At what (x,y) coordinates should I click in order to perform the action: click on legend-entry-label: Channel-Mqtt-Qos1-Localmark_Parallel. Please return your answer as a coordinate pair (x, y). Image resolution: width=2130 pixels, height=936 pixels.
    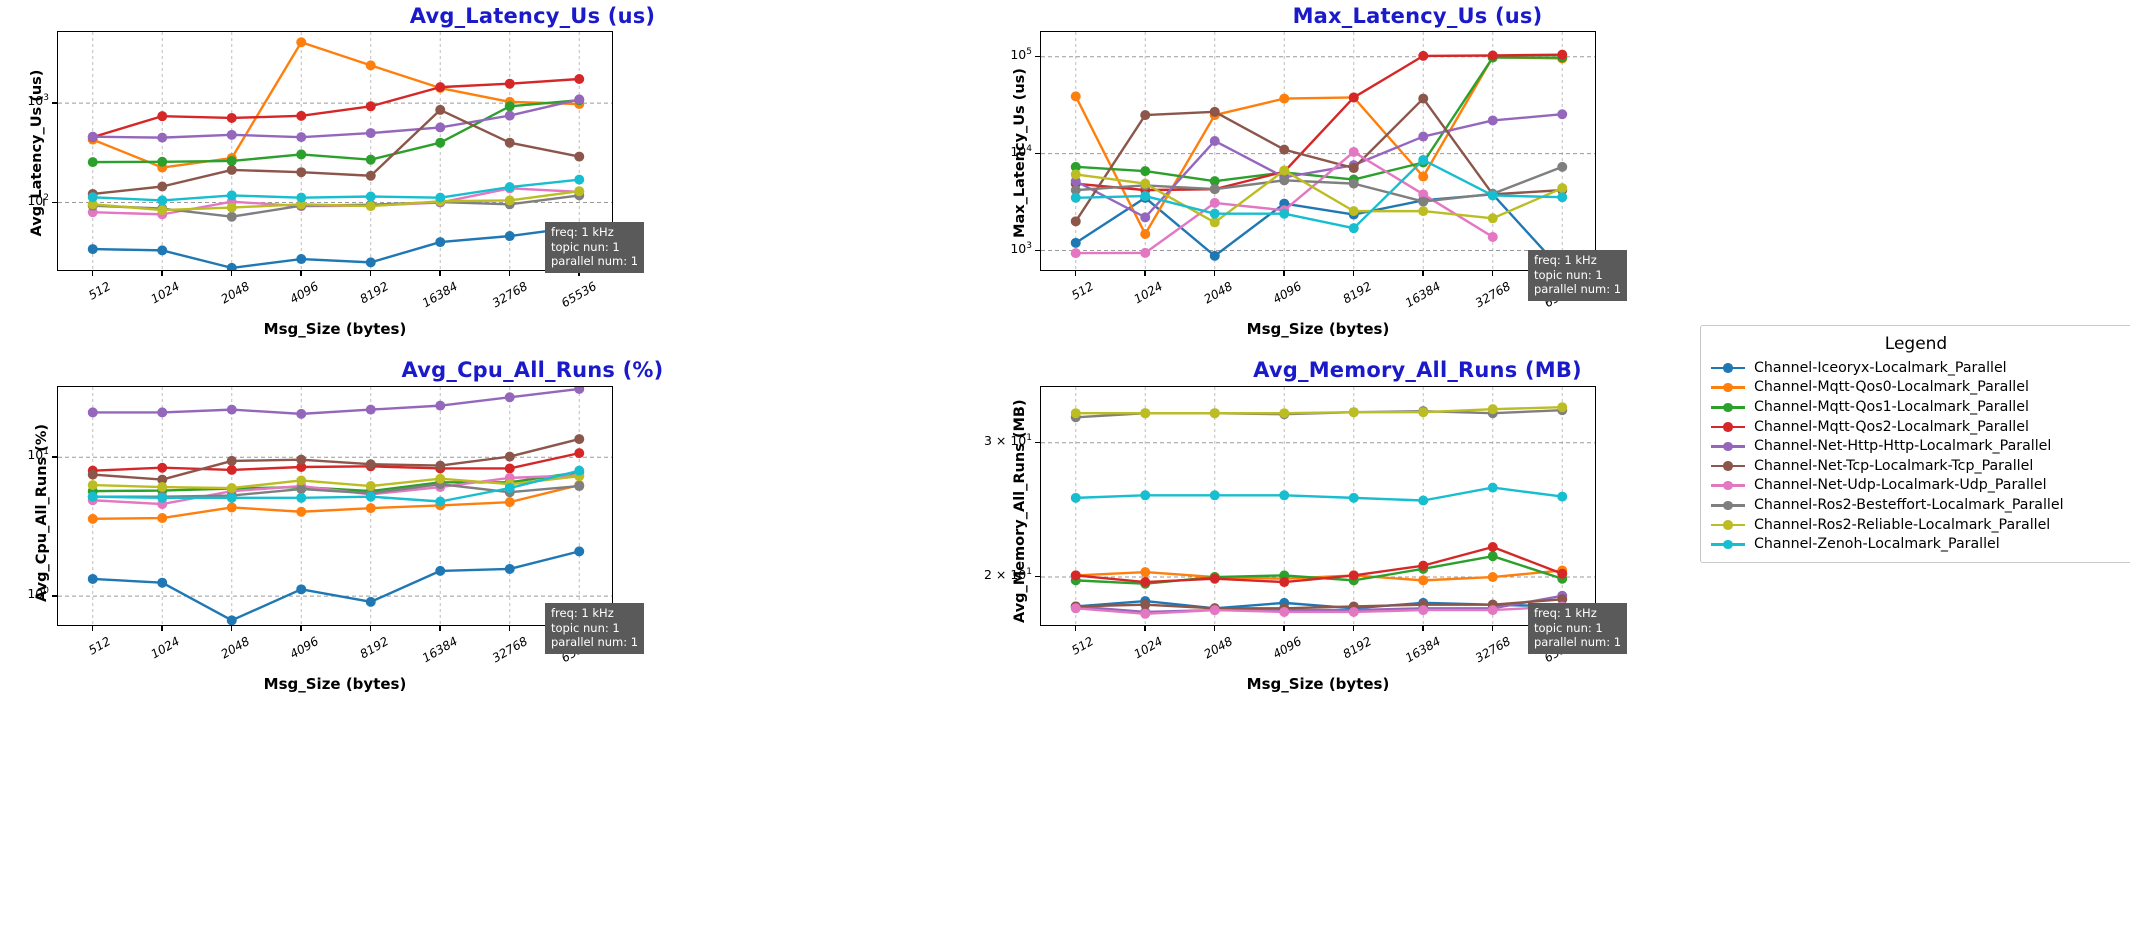
    Looking at the image, I should click on (1891, 406).